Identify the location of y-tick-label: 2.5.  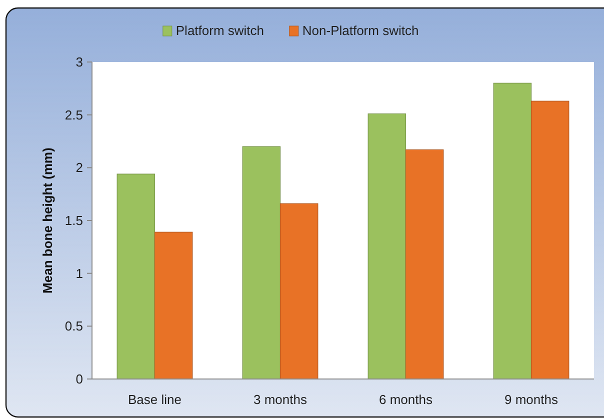
(73, 114).